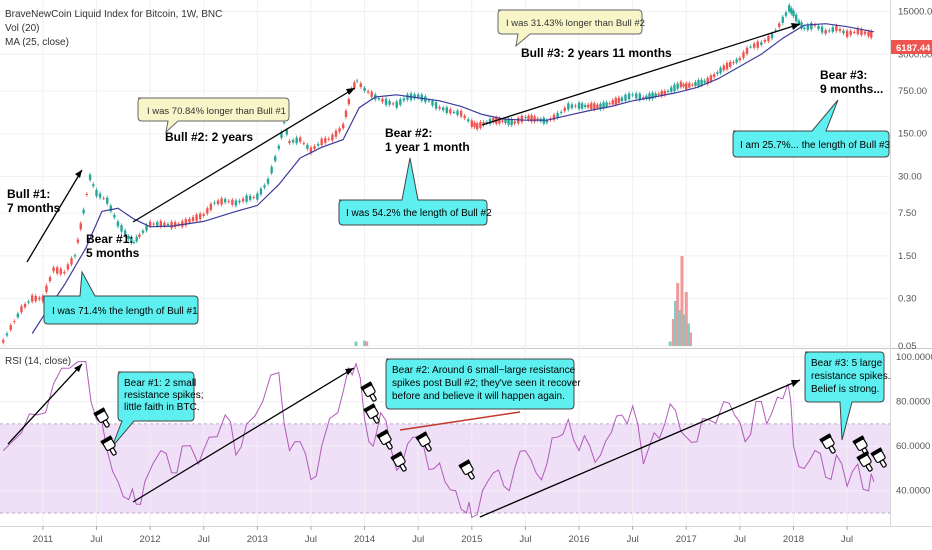  What do you see at coordinates (163, 395) in the screenshot?
I see `rsi-bear1-line2: resistance spikes;` at bounding box center [163, 395].